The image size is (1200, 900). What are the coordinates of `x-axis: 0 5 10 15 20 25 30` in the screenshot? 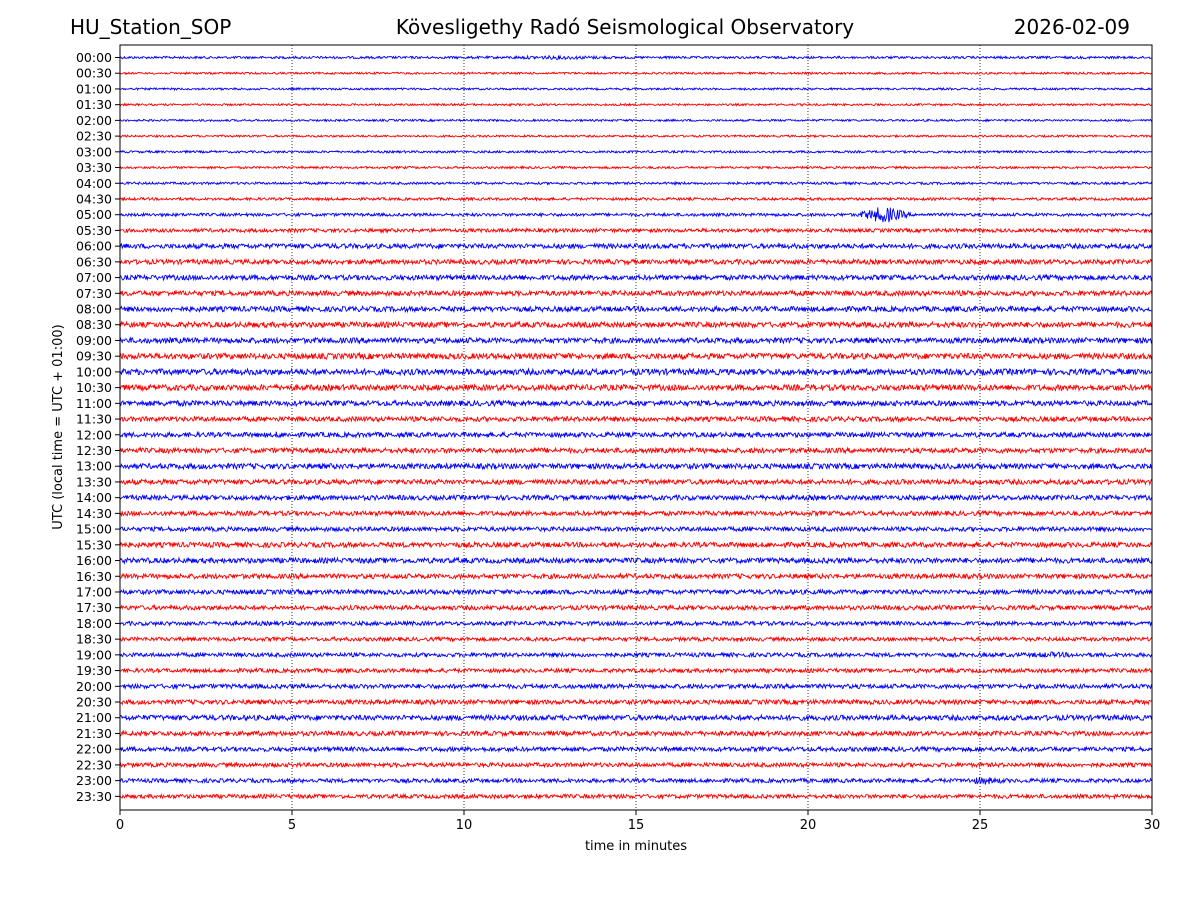 It's located at (638, 821).